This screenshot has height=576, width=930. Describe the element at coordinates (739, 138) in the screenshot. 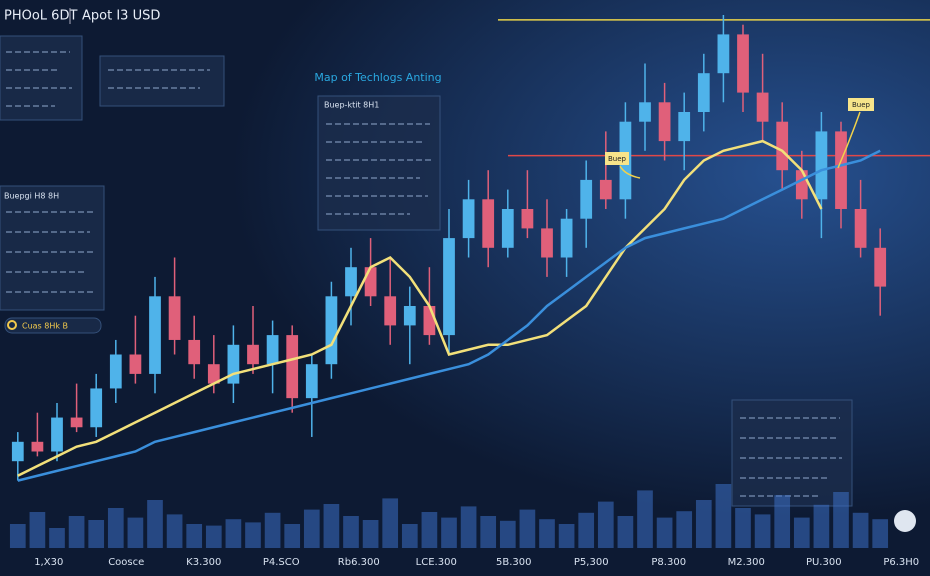

I see `annotation: Buep Buep` at that location.